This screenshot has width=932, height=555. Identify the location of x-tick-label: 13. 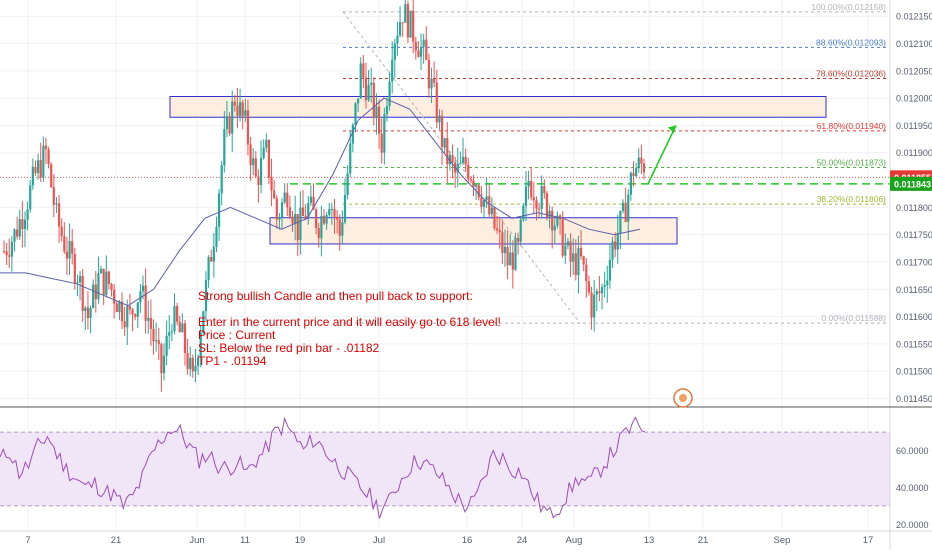
(649, 540).